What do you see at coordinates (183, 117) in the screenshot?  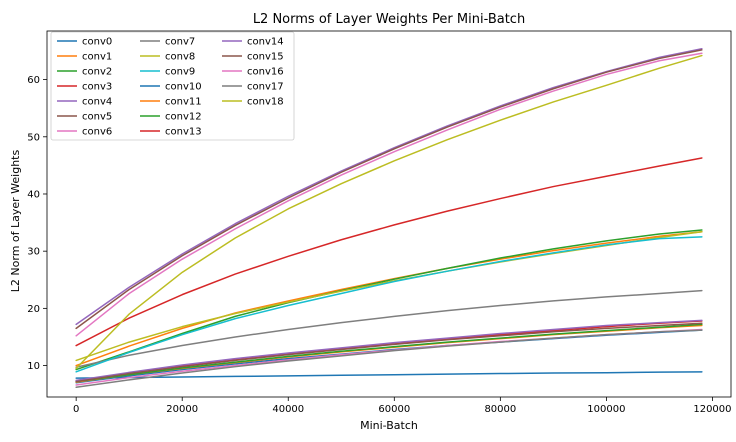 I see `legend-label-conv12: conv12` at bounding box center [183, 117].